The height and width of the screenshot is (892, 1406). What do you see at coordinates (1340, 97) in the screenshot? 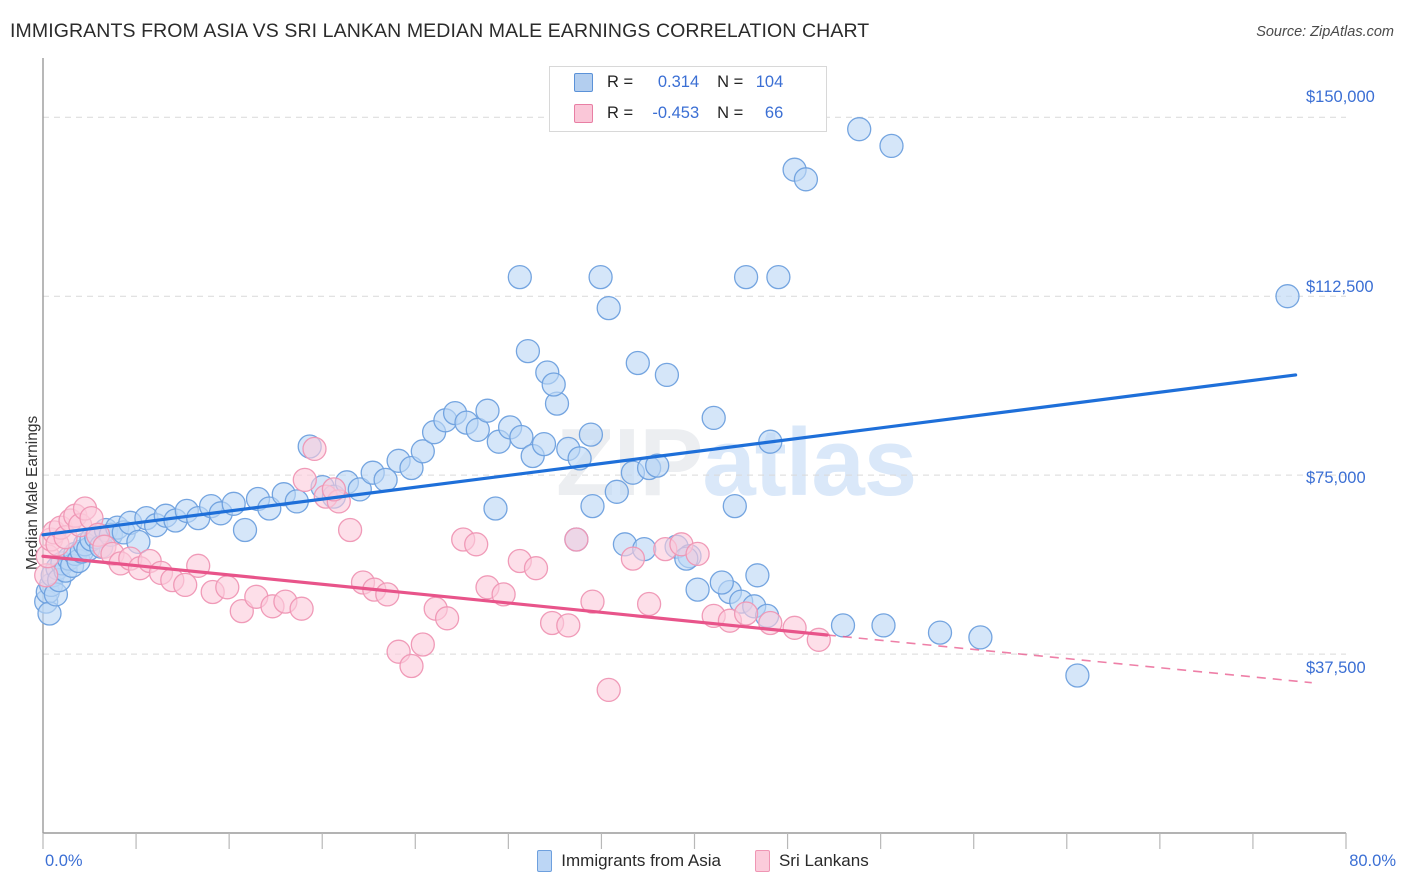
I see `y-tick-label-150000: $150,000` at bounding box center [1340, 97].